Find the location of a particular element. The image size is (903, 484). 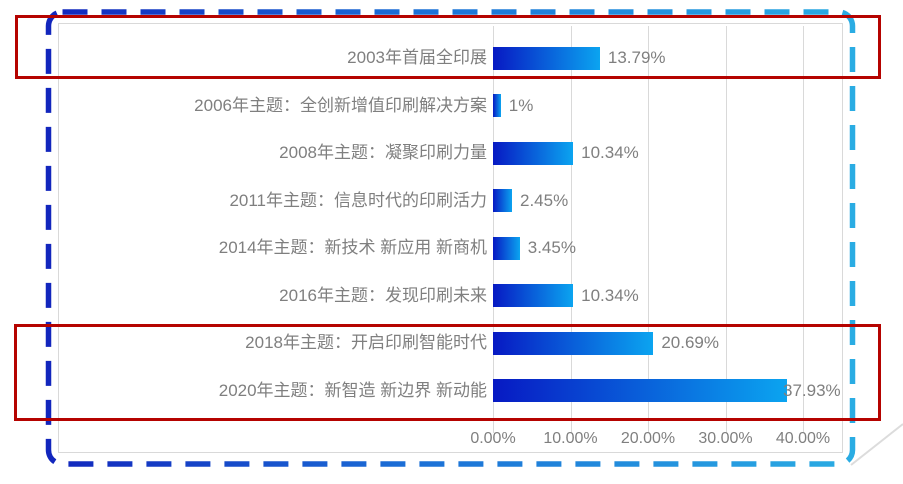

category-label: 2011年主题：信息时代的印刷活力 is located at coordinates (358, 200).